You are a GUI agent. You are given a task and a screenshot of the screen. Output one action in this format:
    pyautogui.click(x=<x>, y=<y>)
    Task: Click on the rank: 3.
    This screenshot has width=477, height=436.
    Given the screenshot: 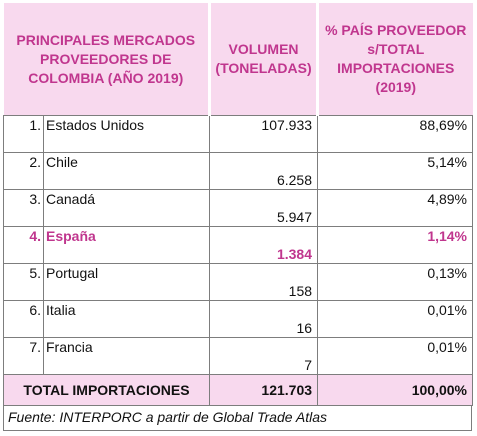 What is the action you would take?
    pyautogui.click(x=23, y=208)
    